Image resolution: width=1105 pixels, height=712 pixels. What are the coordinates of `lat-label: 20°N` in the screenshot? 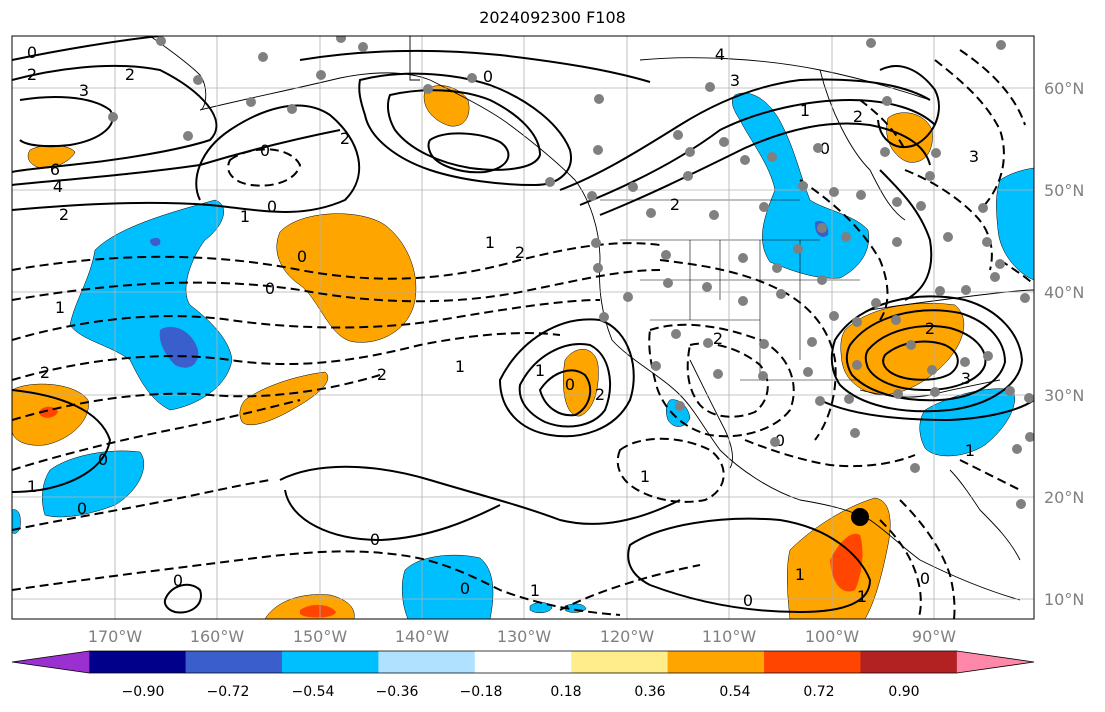 It's located at (1064, 497).